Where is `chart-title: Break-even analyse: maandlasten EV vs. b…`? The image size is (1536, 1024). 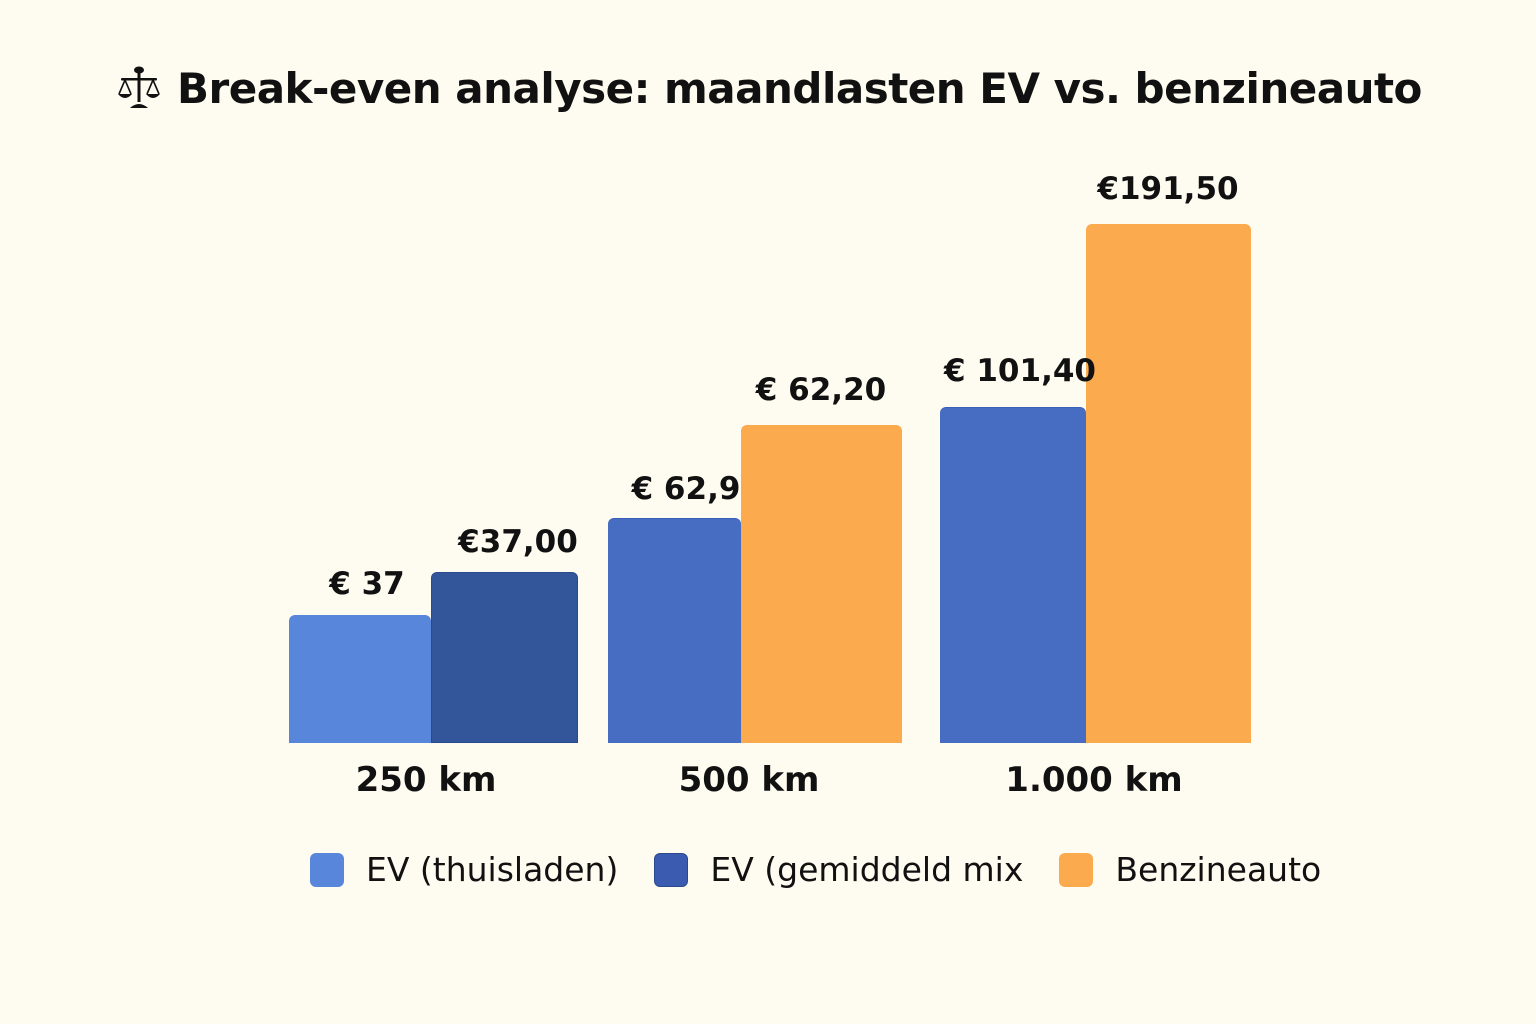 chart-title: Break-even analyse: maandlasten EV vs. b… is located at coordinates (768, 88).